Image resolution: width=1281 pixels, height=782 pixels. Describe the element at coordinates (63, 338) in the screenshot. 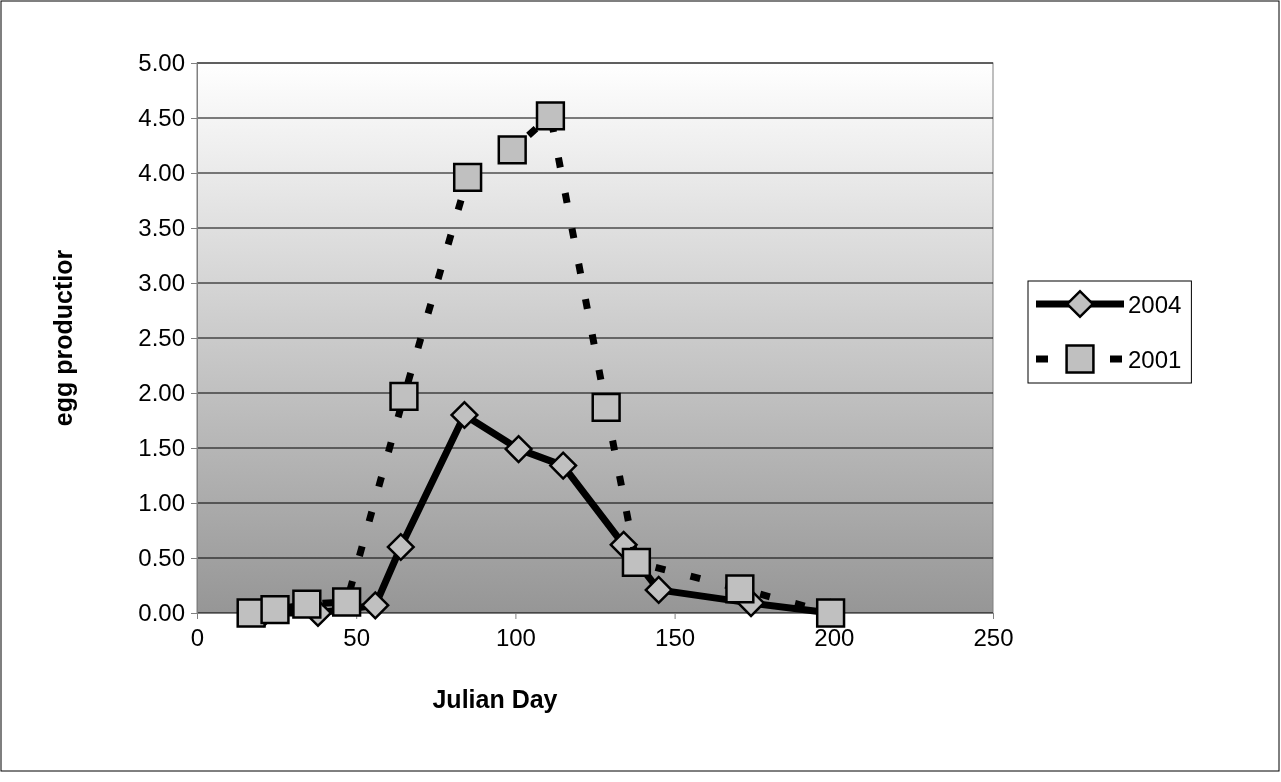

I see `y-axis-title: egg productior` at that location.